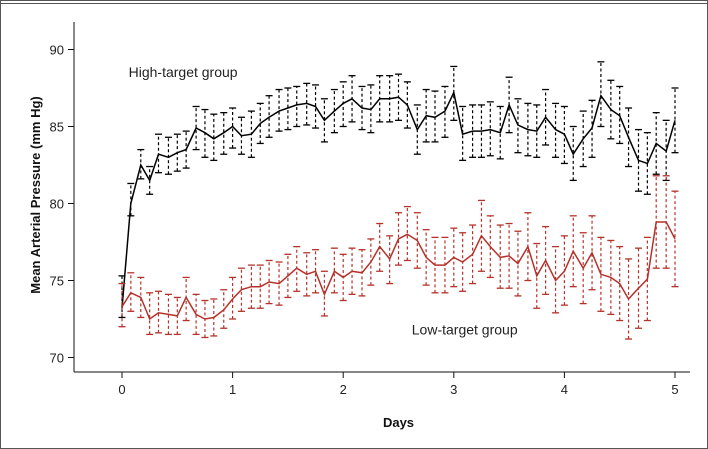 Image resolution: width=708 pixels, height=449 pixels. What do you see at coordinates (35, 194) in the screenshot?
I see `y-axis-title: Mean Arterial Pressure (mm Hg)` at bounding box center [35, 194].